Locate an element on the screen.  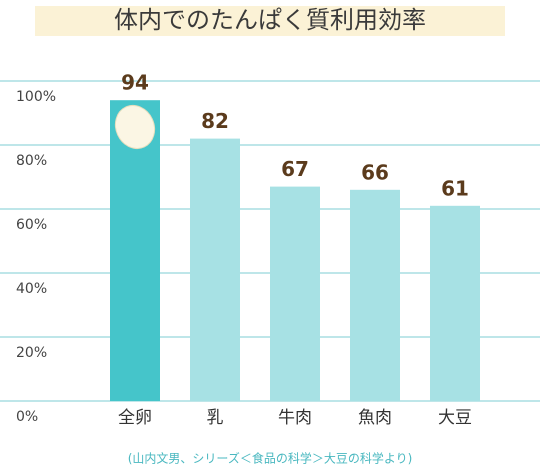
x-tick-label: 乳 is located at coordinates (215, 418).